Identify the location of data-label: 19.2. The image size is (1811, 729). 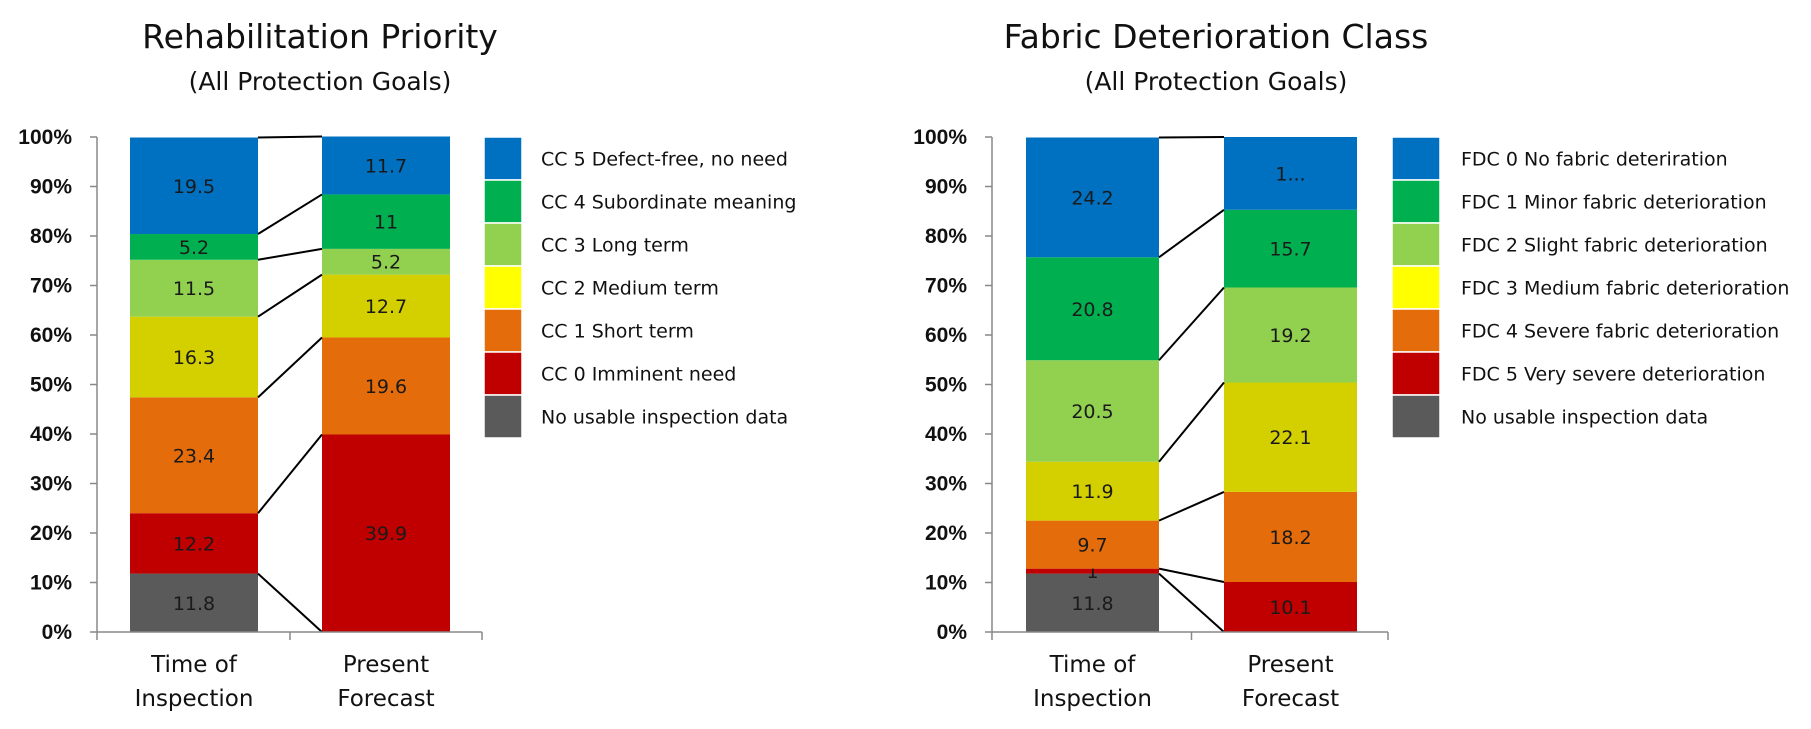
(1290, 336).